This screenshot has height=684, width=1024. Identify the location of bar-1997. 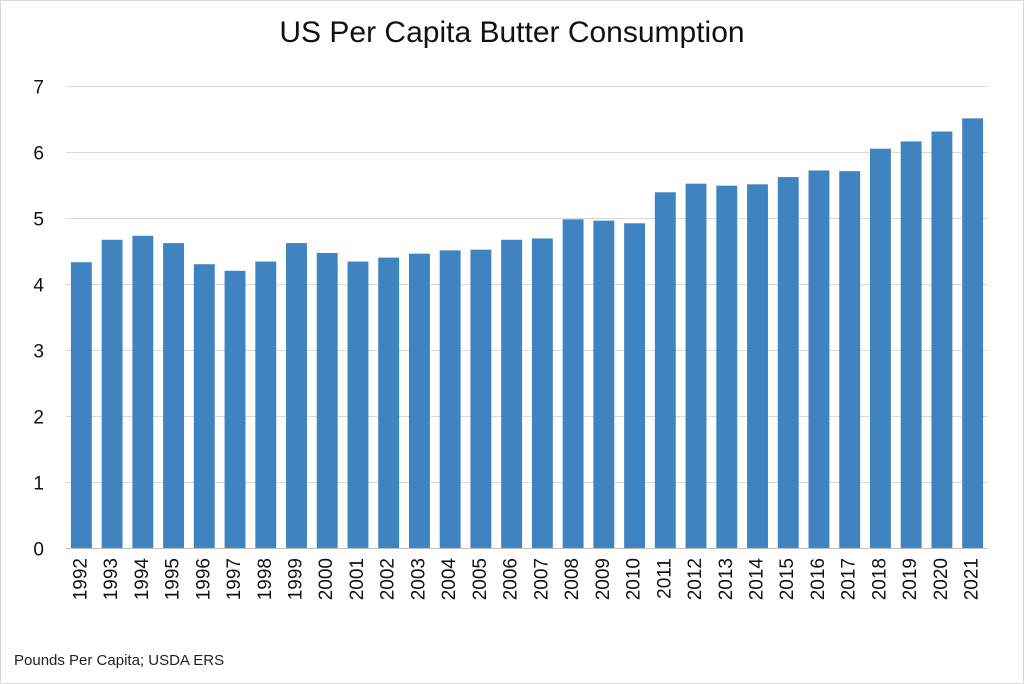
(235, 409).